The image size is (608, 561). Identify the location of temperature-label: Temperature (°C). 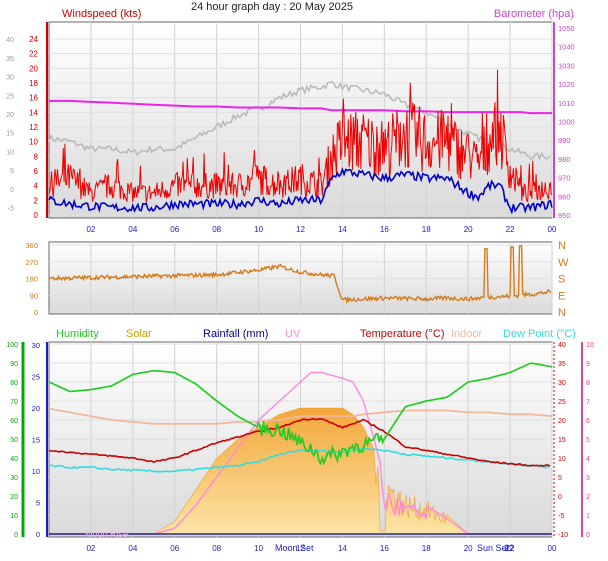
(402, 334).